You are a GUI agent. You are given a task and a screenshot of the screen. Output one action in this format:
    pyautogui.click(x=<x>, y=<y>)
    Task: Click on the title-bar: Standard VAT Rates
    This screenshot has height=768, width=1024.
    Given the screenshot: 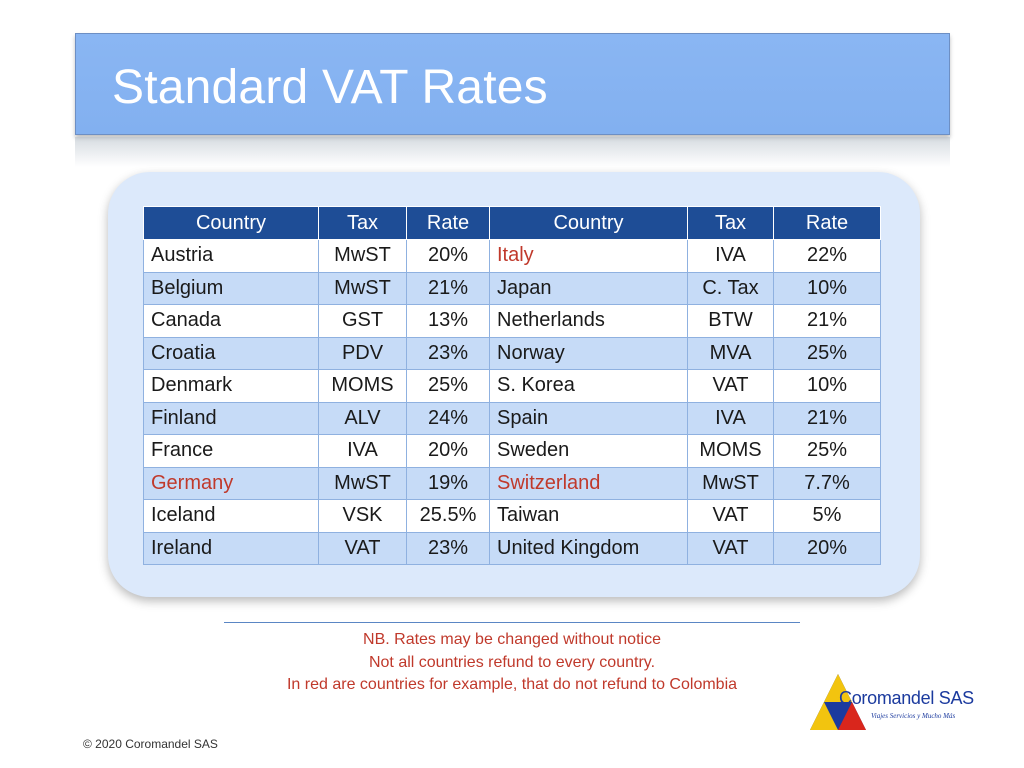 What is the action you would take?
    pyautogui.click(x=512, y=84)
    